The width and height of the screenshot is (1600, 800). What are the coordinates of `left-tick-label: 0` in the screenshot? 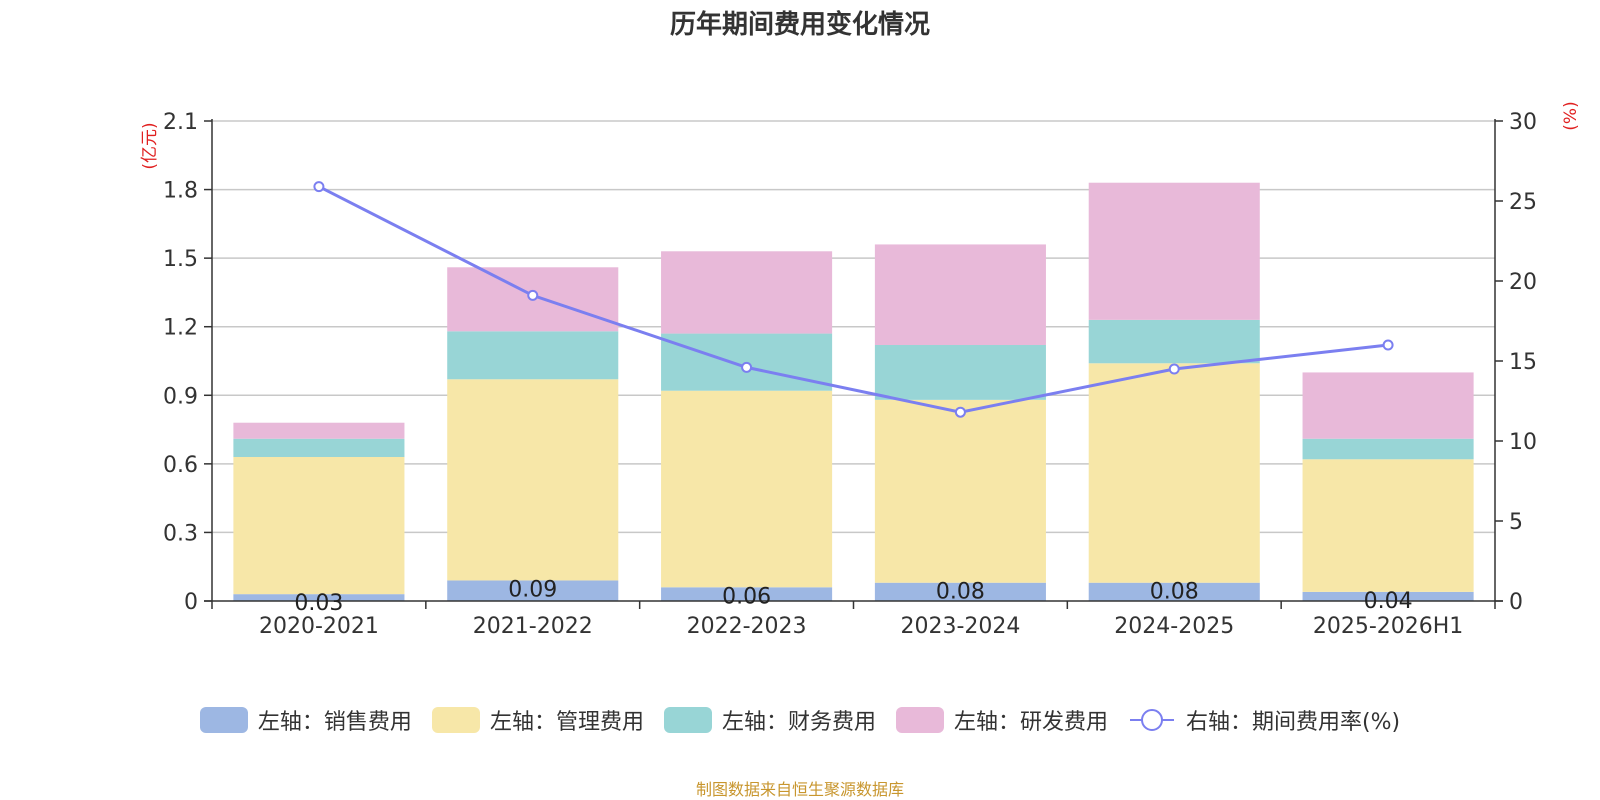 It's located at (191, 602).